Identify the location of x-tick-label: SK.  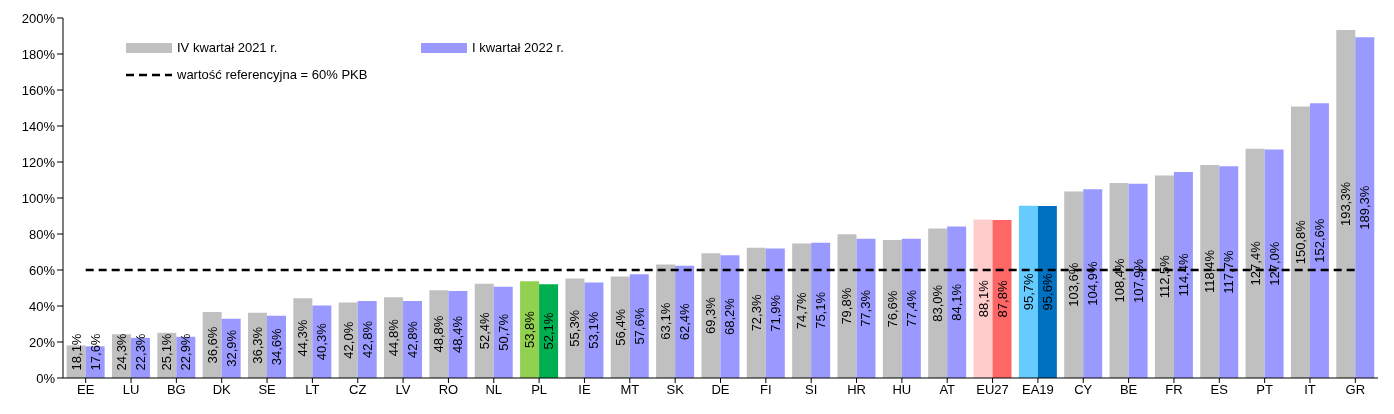
(675, 390).